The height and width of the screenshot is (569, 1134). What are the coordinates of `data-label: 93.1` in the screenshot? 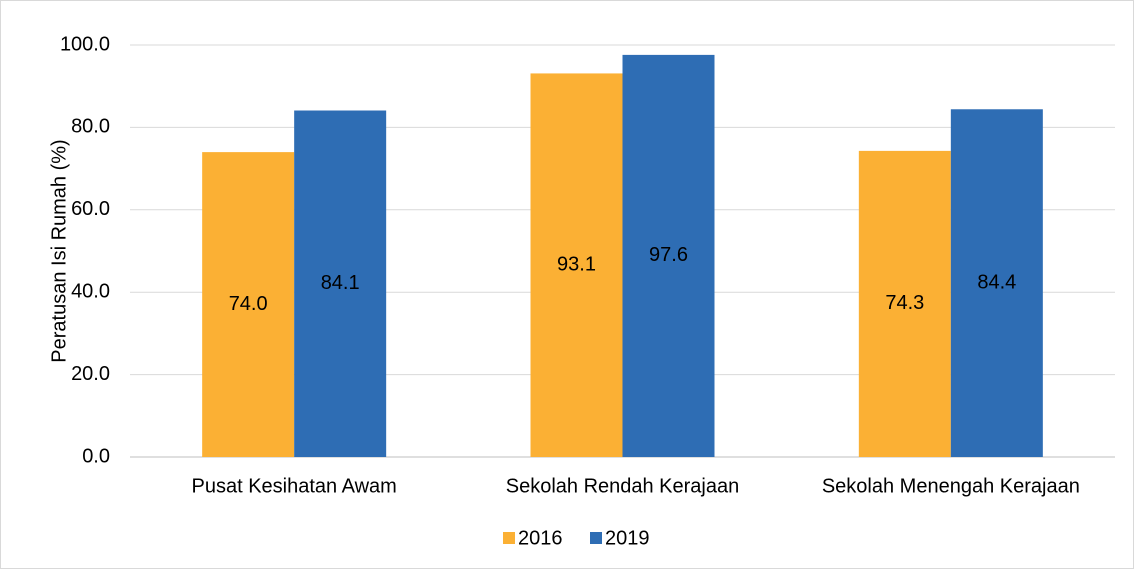 It's located at (576, 264).